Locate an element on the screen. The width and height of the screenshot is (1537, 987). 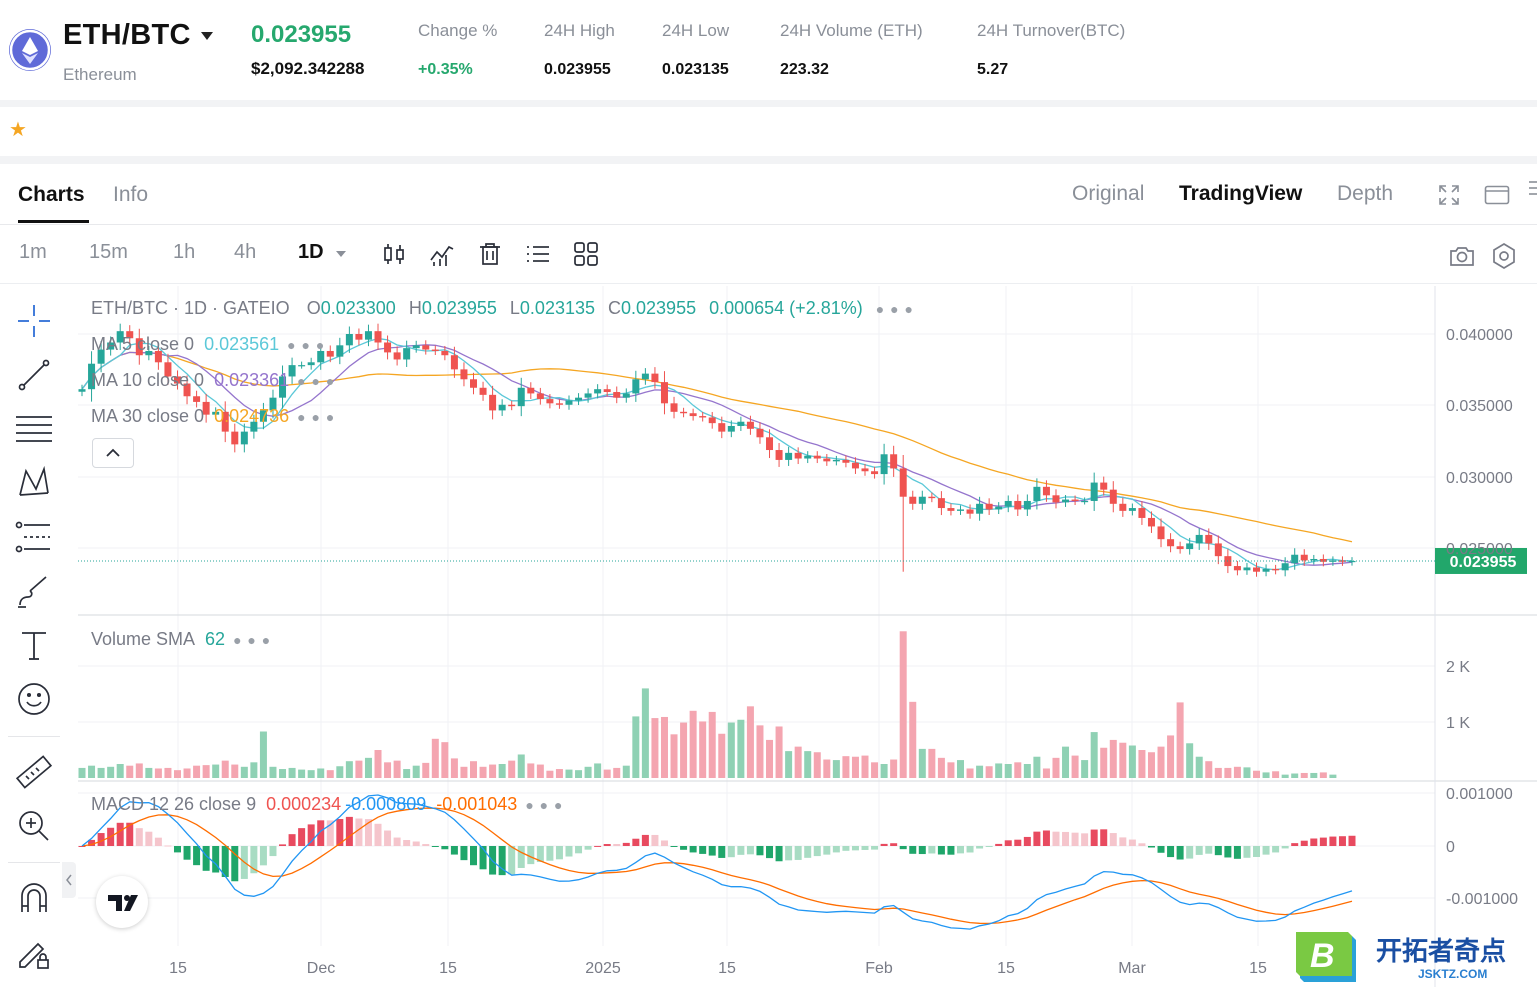
legend-macd-label: MACD 12 26 close 9 is located at coordinates (174, 804).